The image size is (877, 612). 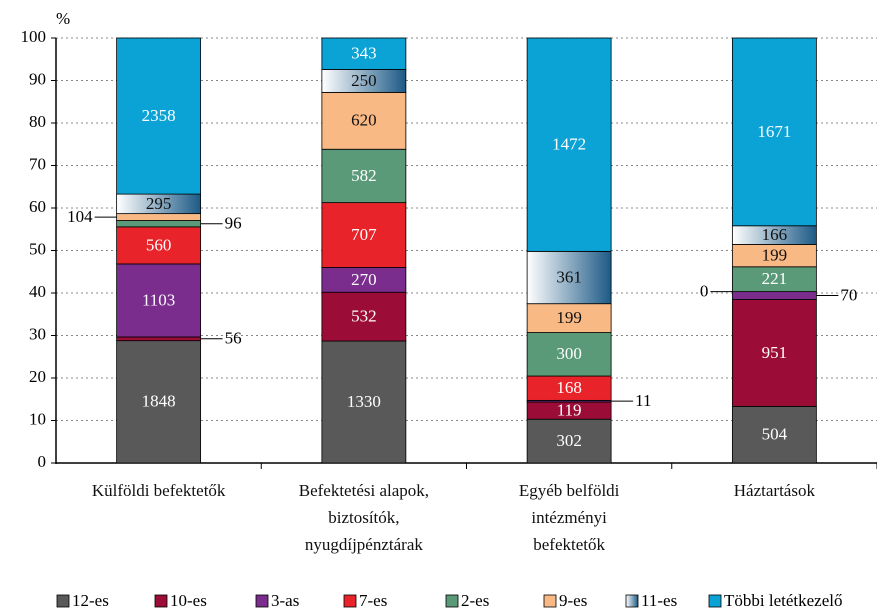 I want to click on data-label: 166, so click(x=775, y=234).